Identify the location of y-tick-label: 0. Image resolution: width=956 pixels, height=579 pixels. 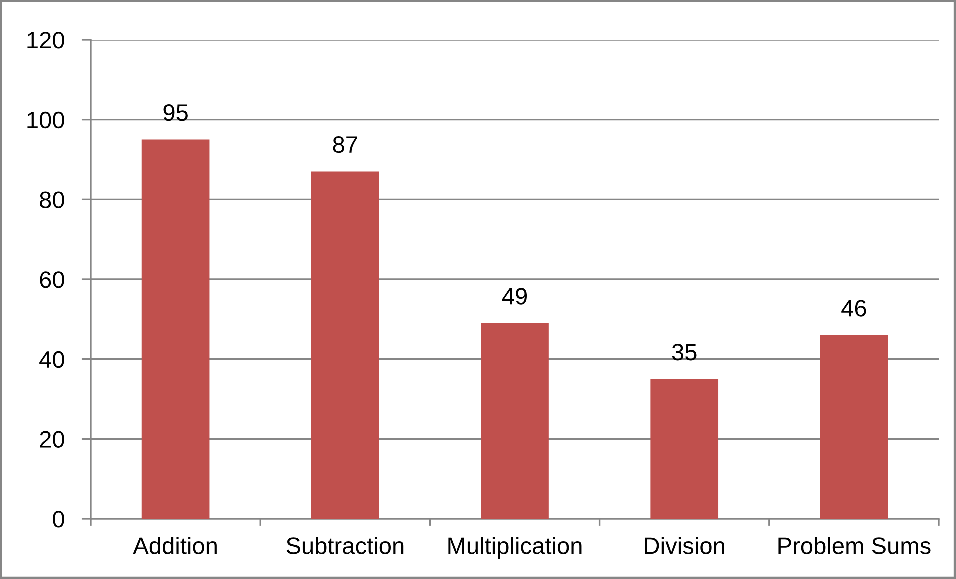
(58, 519).